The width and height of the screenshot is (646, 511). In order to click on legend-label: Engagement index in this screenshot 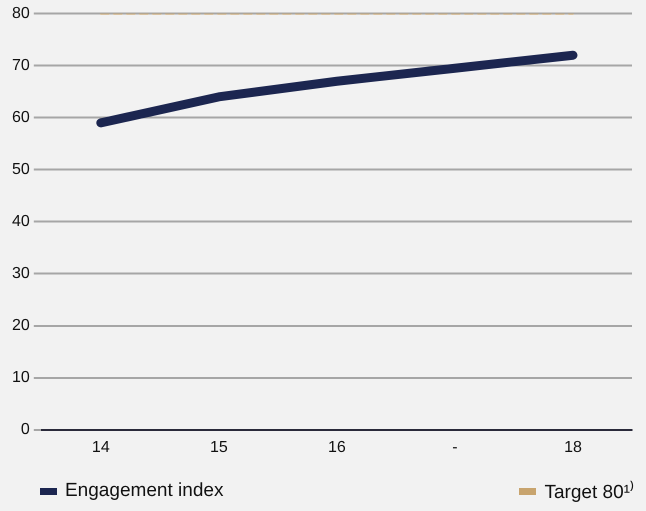, I will do `click(144, 491)`.